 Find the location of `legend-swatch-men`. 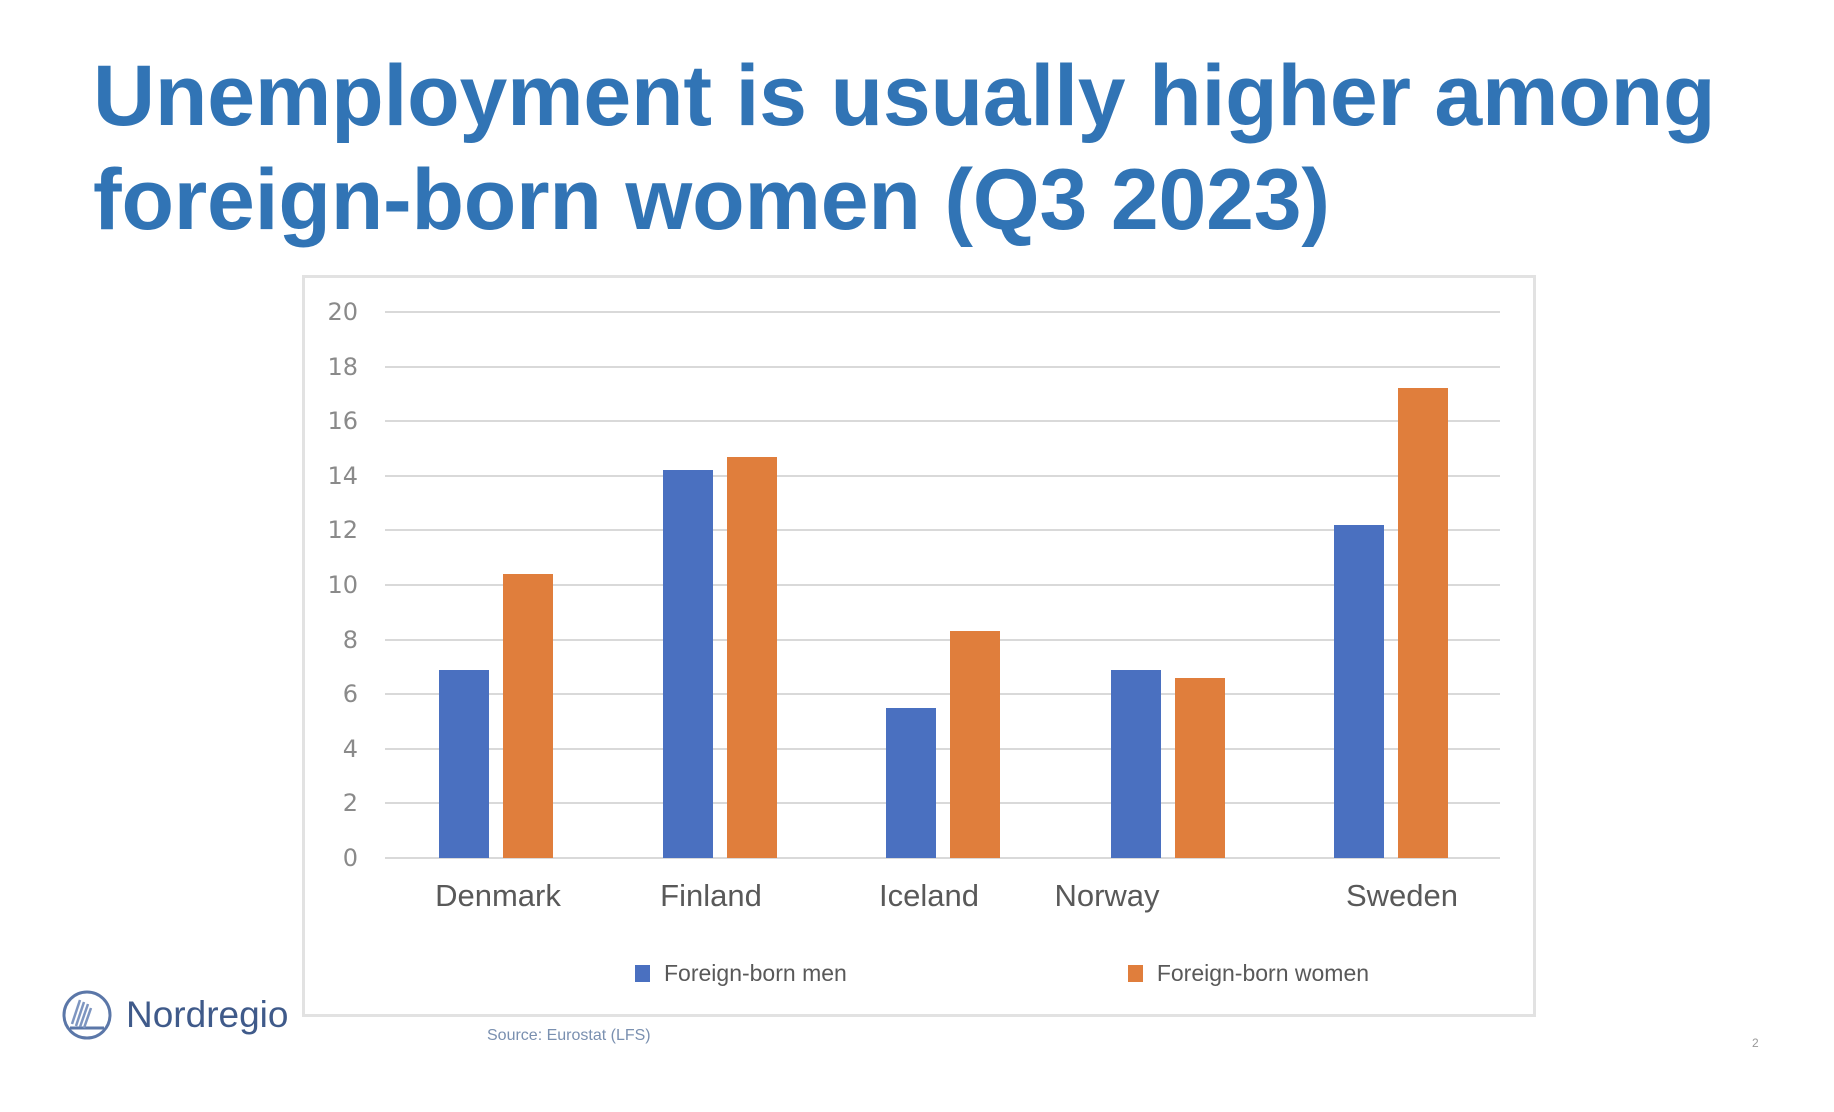

legend-swatch-men is located at coordinates (642, 973).